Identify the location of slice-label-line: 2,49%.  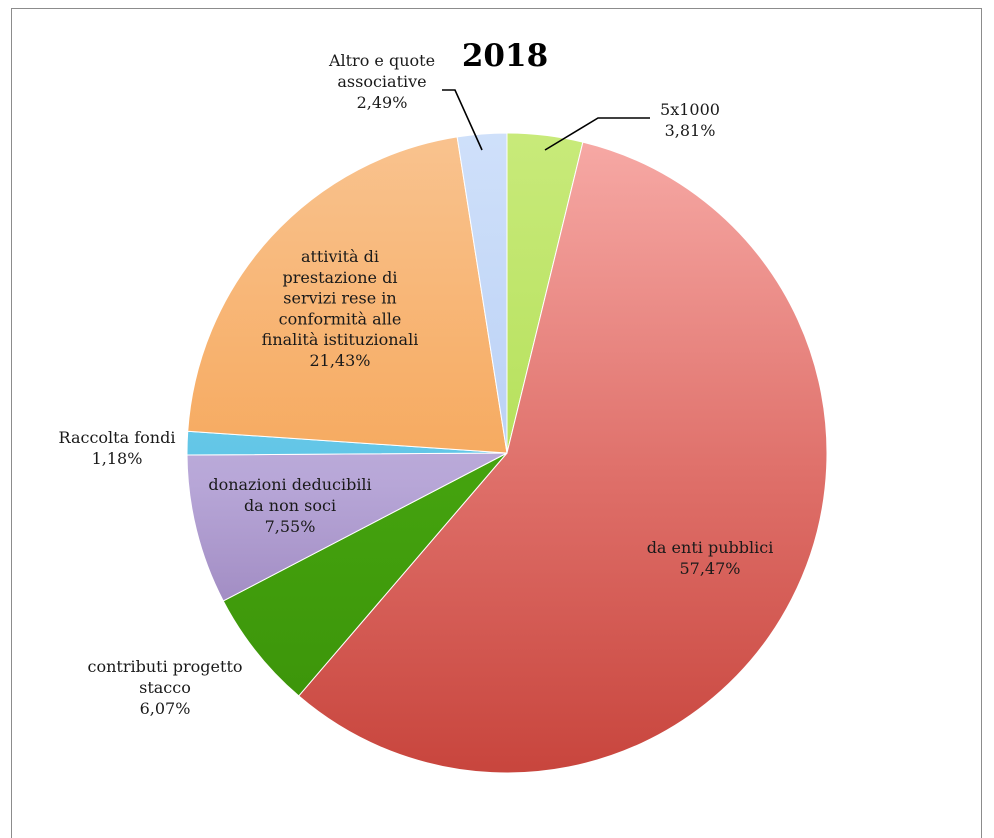
(382, 102).